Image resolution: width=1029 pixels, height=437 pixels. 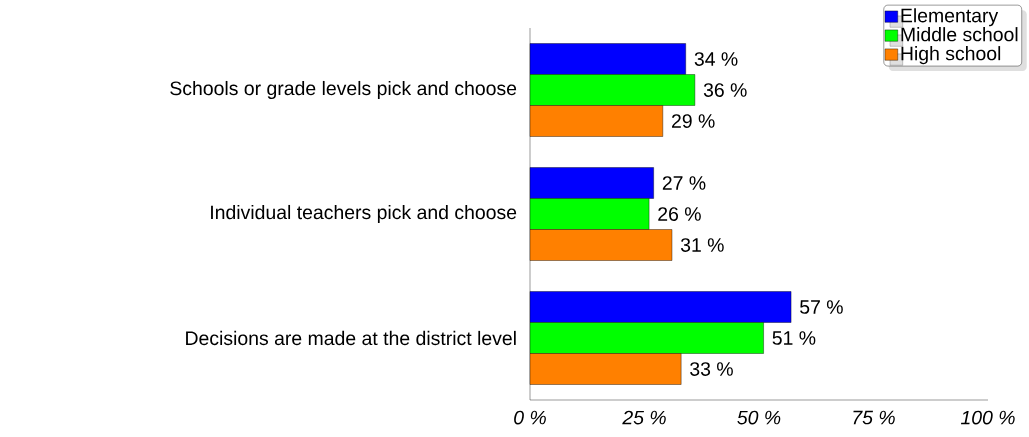 What do you see at coordinates (759, 417) in the screenshot?
I see `x-tick-label: 50 %` at bounding box center [759, 417].